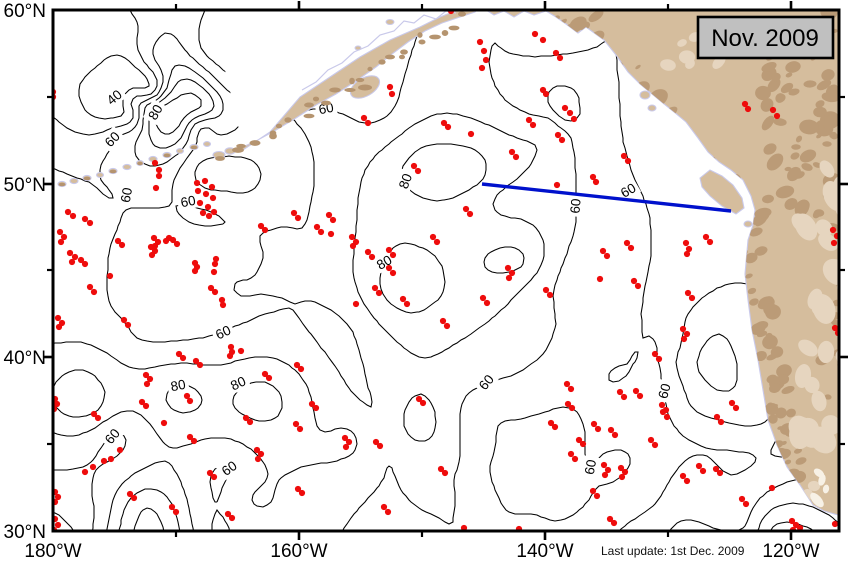 This screenshot has height=563, width=849. What do you see at coordinates (298, 551) in the screenshot?
I see `svg-text: 160°W` at bounding box center [298, 551].